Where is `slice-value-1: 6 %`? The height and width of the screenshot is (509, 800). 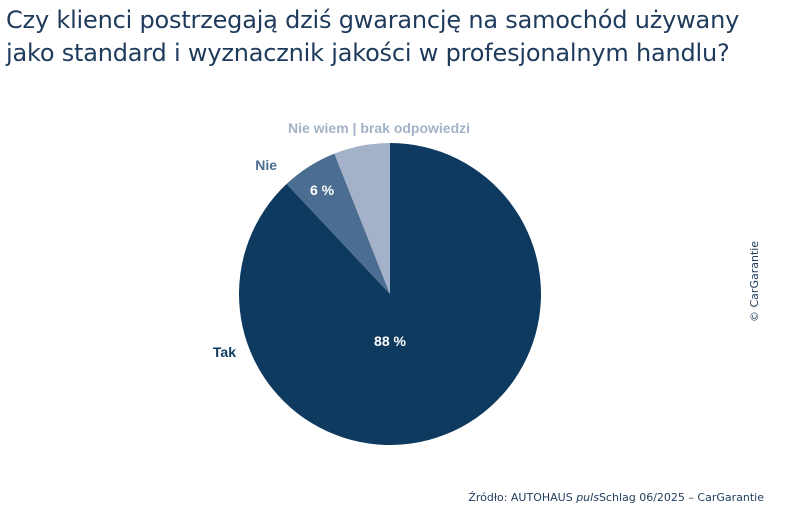 slice-value-1: 6 % is located at coordinates (322, 190).